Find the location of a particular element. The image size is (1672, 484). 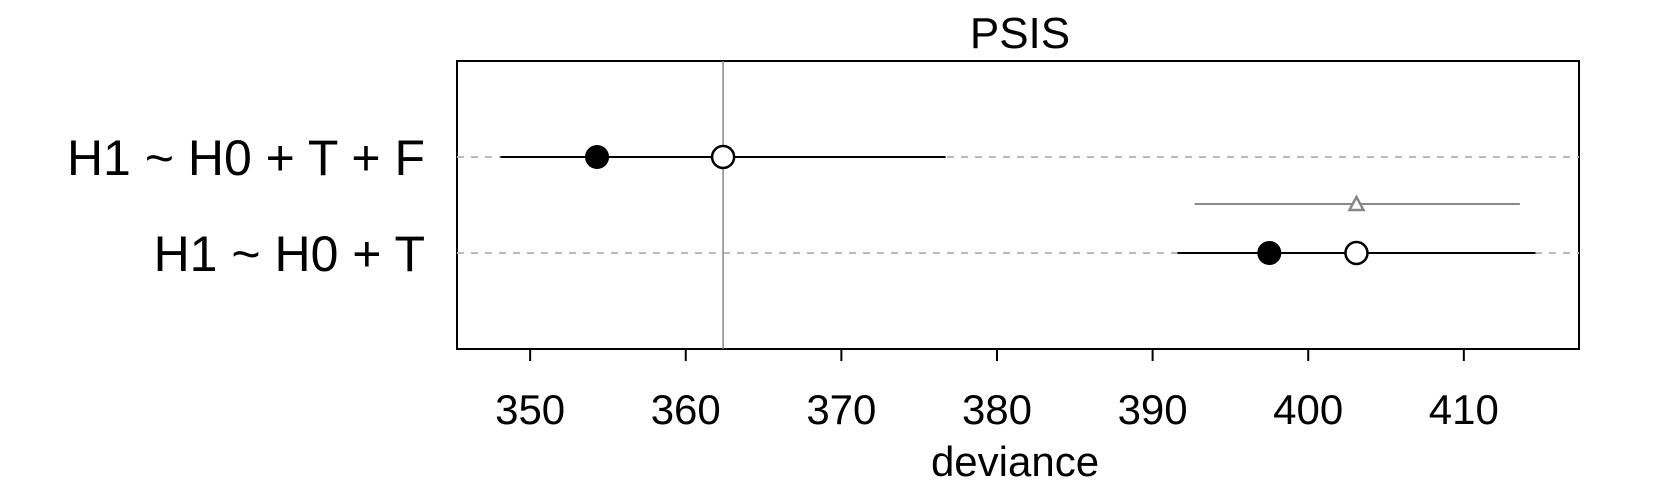

chart-title: PSIS is located at coordinates (1020, 33).